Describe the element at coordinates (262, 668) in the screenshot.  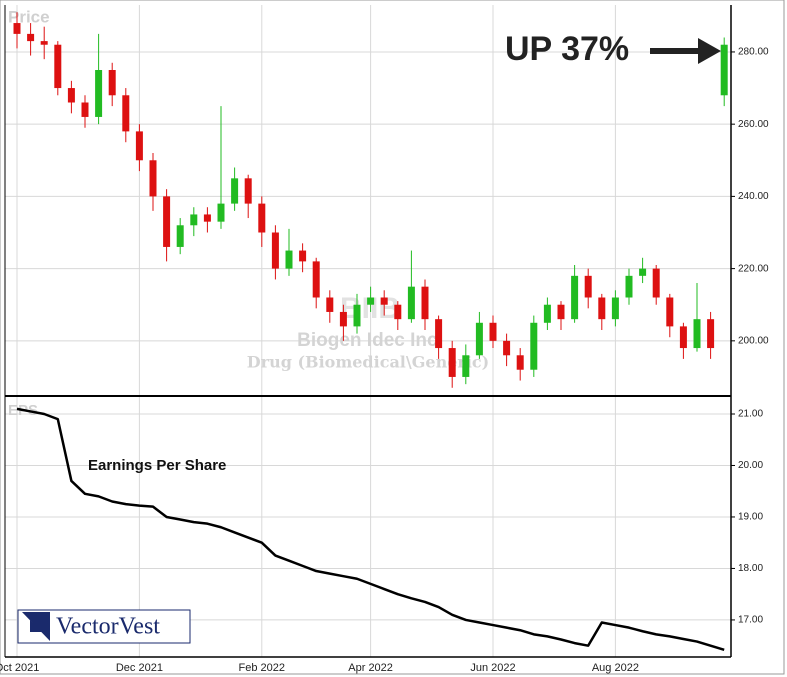
I see `x-tick-label: Feb 2022` at that location.